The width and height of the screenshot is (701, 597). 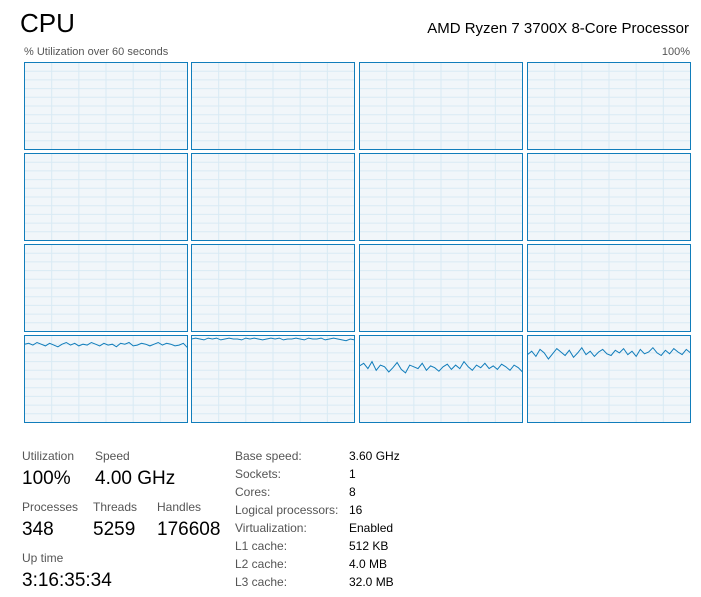 What do you see at coordinates (115, 507) in the screenshot?
I see `stat-label: Threads` at bounding box center [115, 507].